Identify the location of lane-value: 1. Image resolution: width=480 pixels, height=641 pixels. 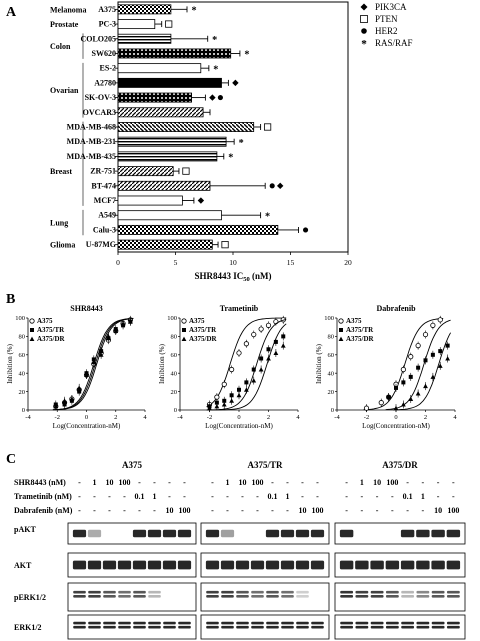
(288, 496).